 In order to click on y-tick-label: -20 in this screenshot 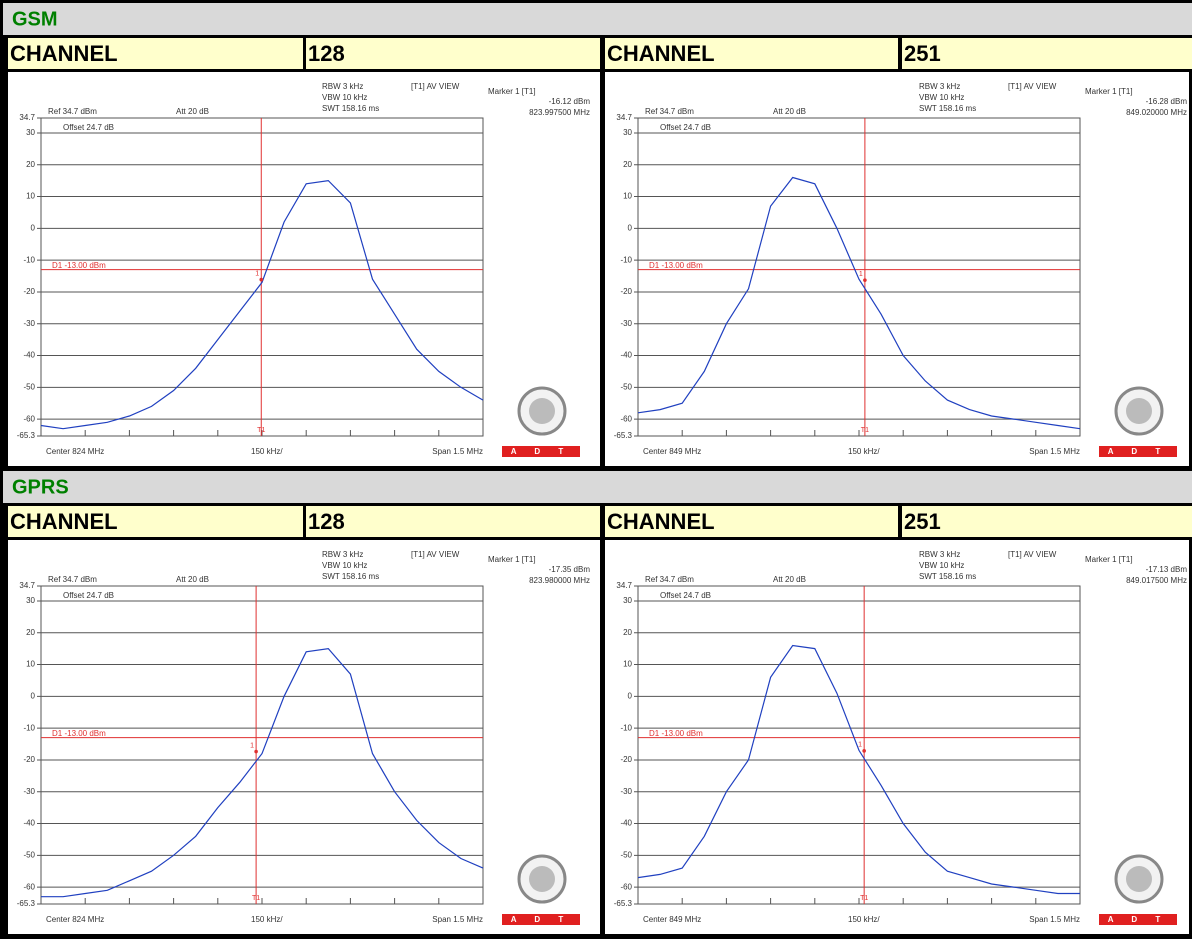, I will do `click(626, 291)`.